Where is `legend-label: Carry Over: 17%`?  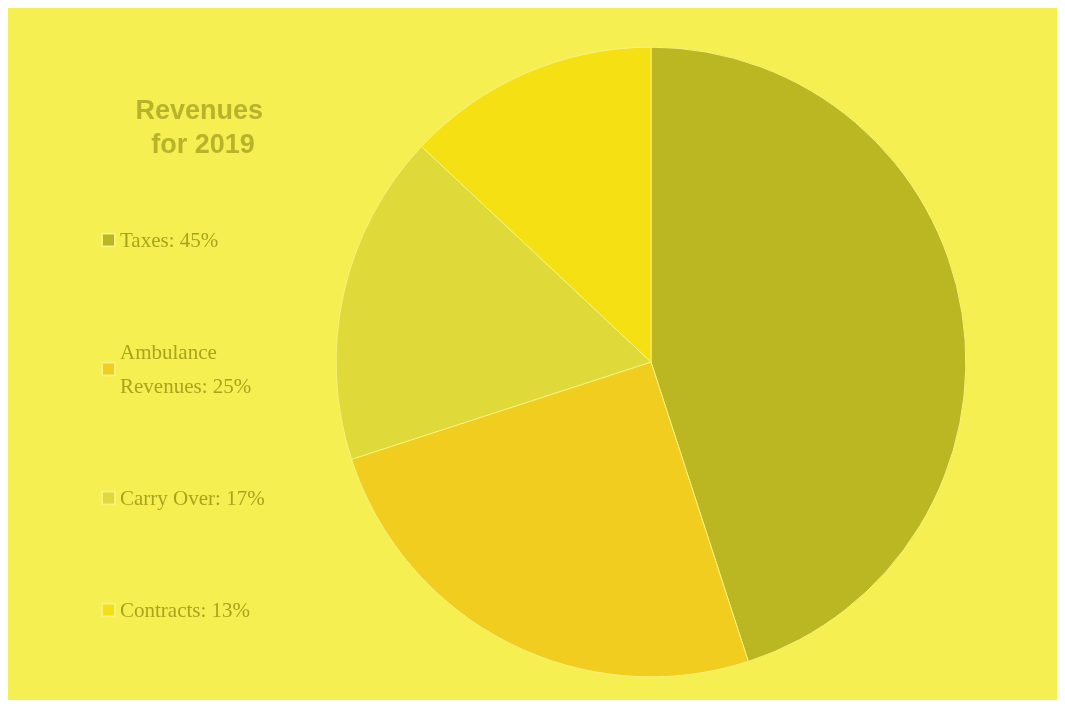
legend-label: Carry Over: 17% is located at coordinates (192, 498).